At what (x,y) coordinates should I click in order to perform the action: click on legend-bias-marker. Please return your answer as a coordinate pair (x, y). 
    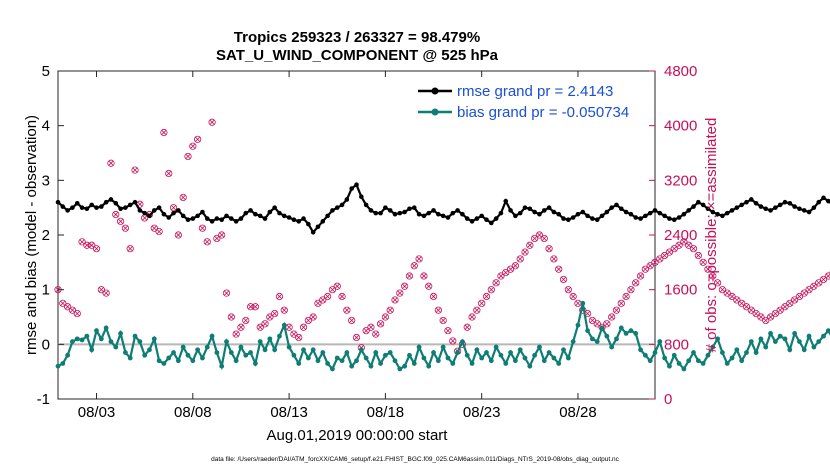
    Looking at the image, I should click on (435, 112).